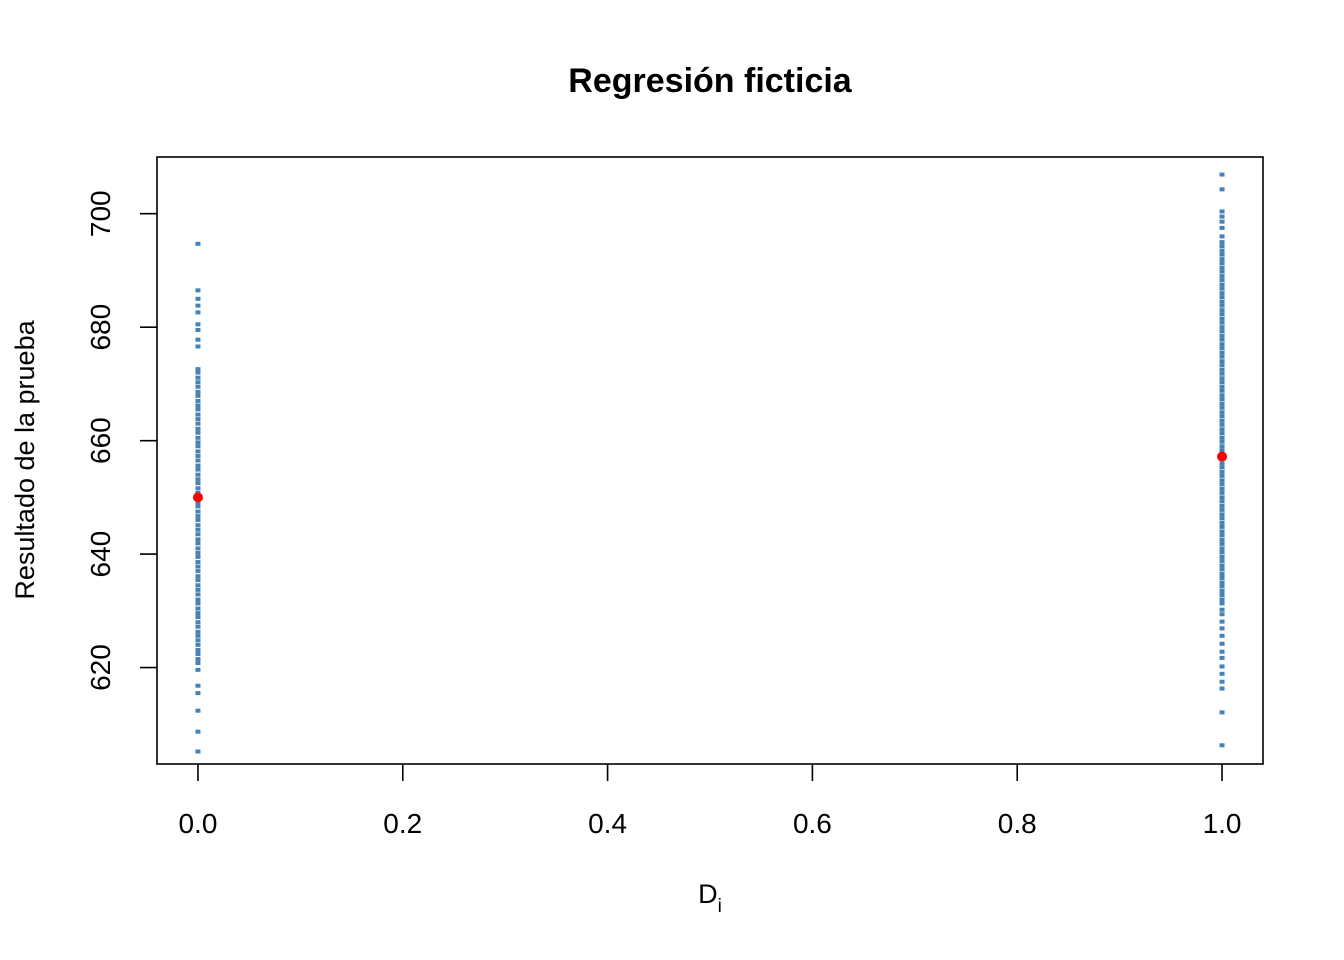 The height and width of the screenshot is (960, 1344). I want to click on y-tick-label-2: 660, so click(100, 440).